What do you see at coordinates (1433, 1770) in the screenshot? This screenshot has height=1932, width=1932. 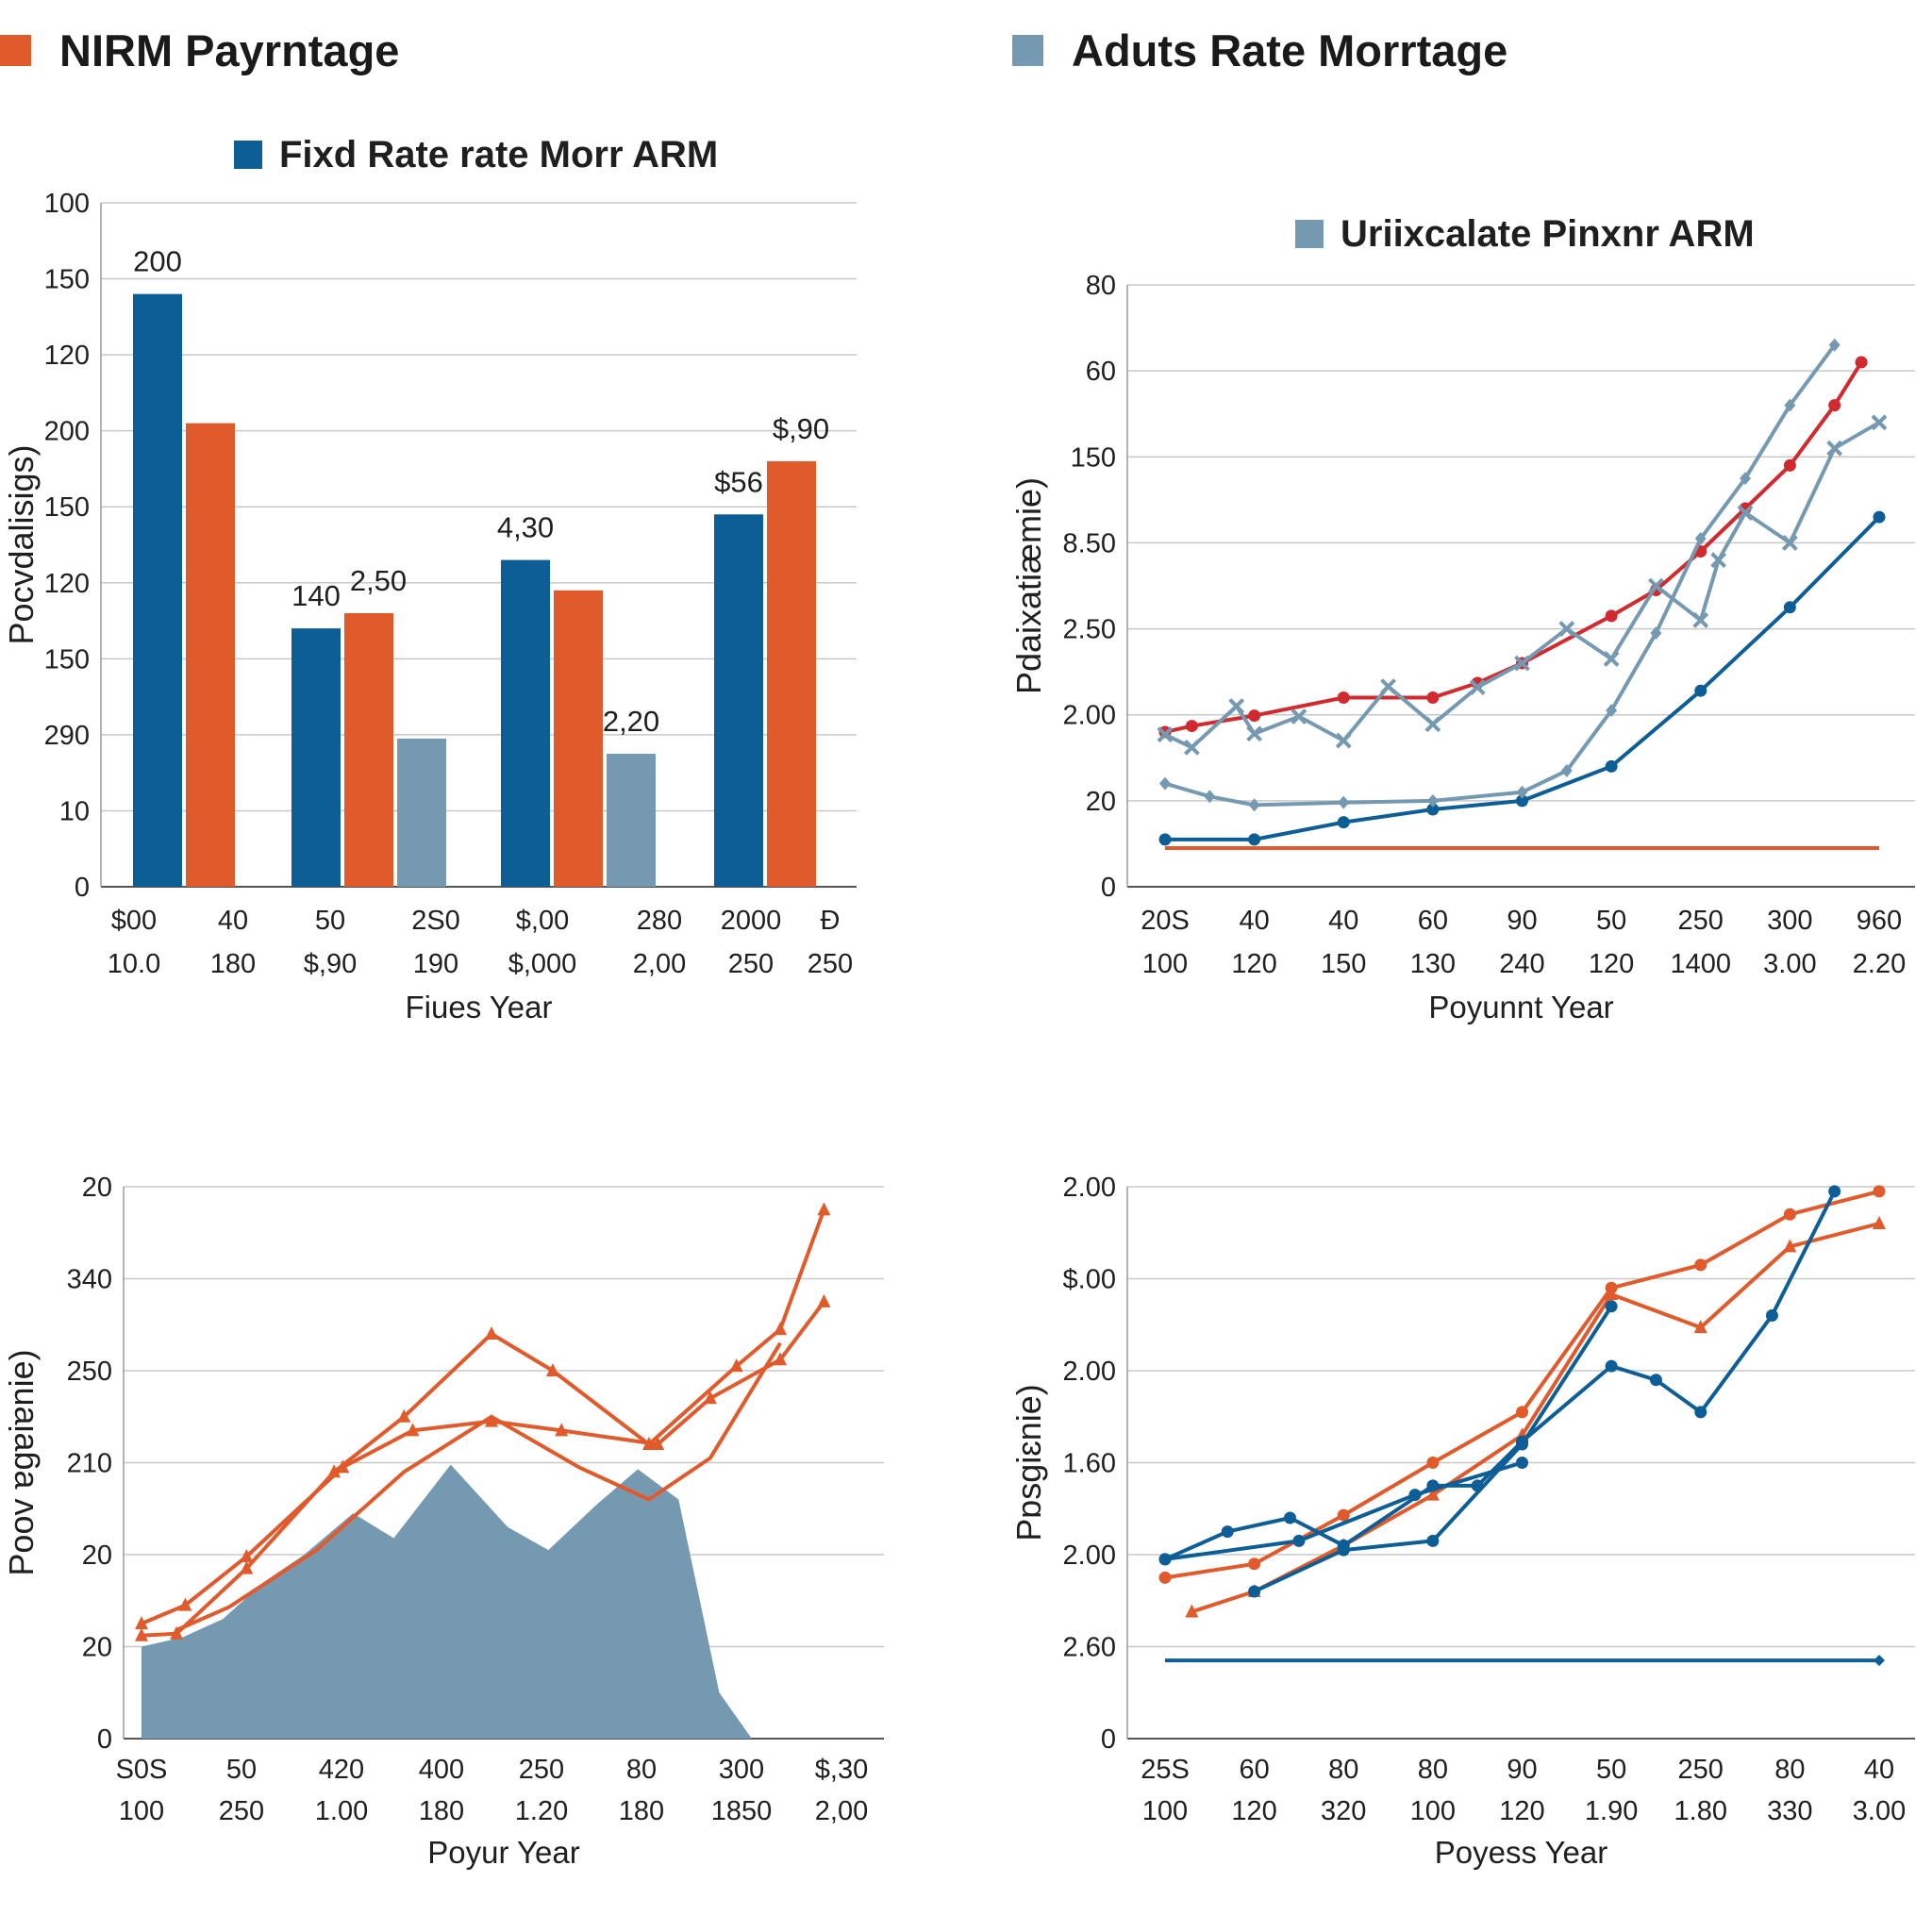 I see `chart4-xtick-label: 80` at bounding box center [1433, 1770].